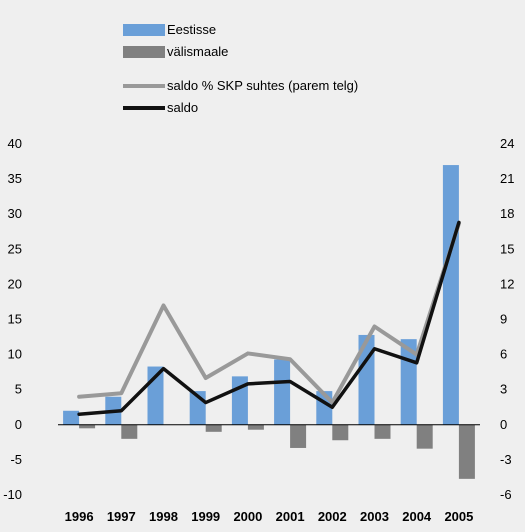  Describe the element at coordinates (332, 516) in the screenshot. I see `x-category-label: 2002` at that location.